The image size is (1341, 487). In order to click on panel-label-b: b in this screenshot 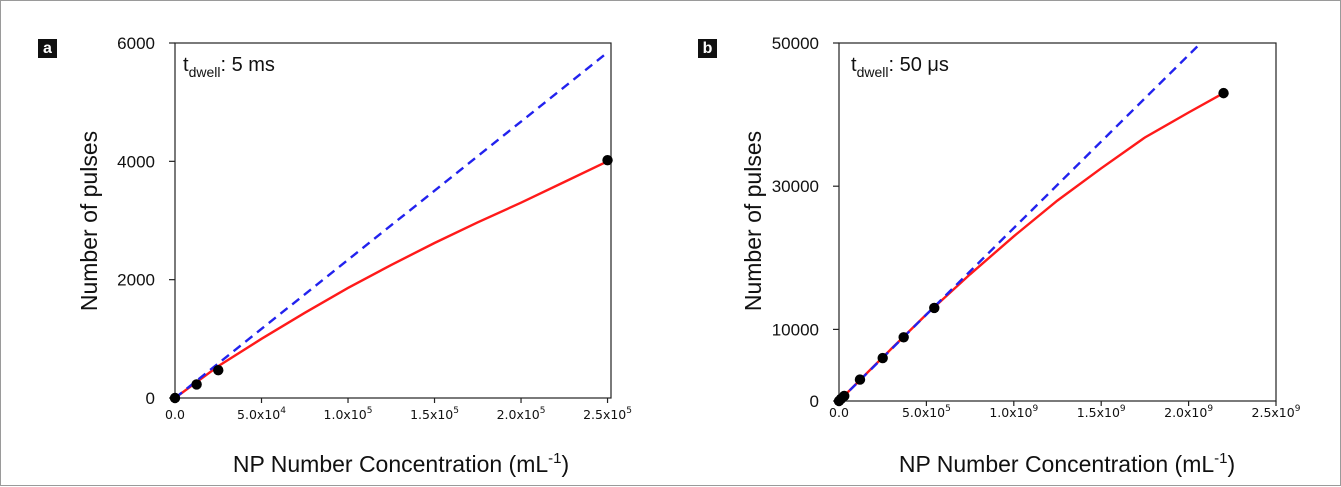, I will do `click(707, 48)`.